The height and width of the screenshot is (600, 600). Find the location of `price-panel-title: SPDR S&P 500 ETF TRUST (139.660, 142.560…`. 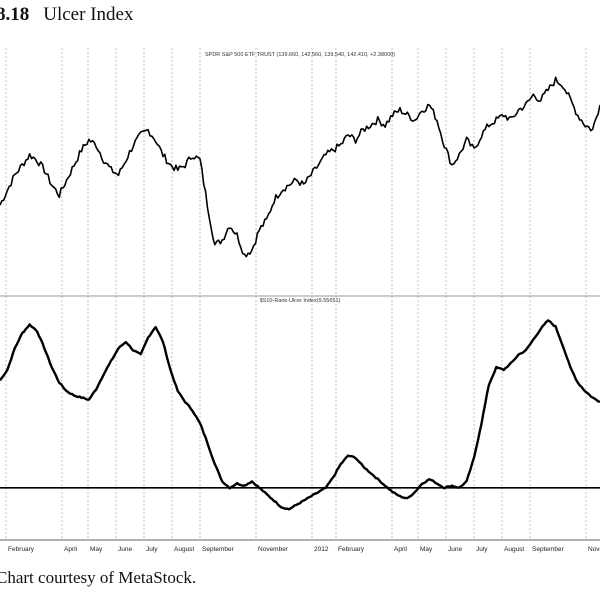

price-panel-title: SPDR S&P 500 ETF TRUST (139.660, 142.560… is located at coordinates (300, 55).